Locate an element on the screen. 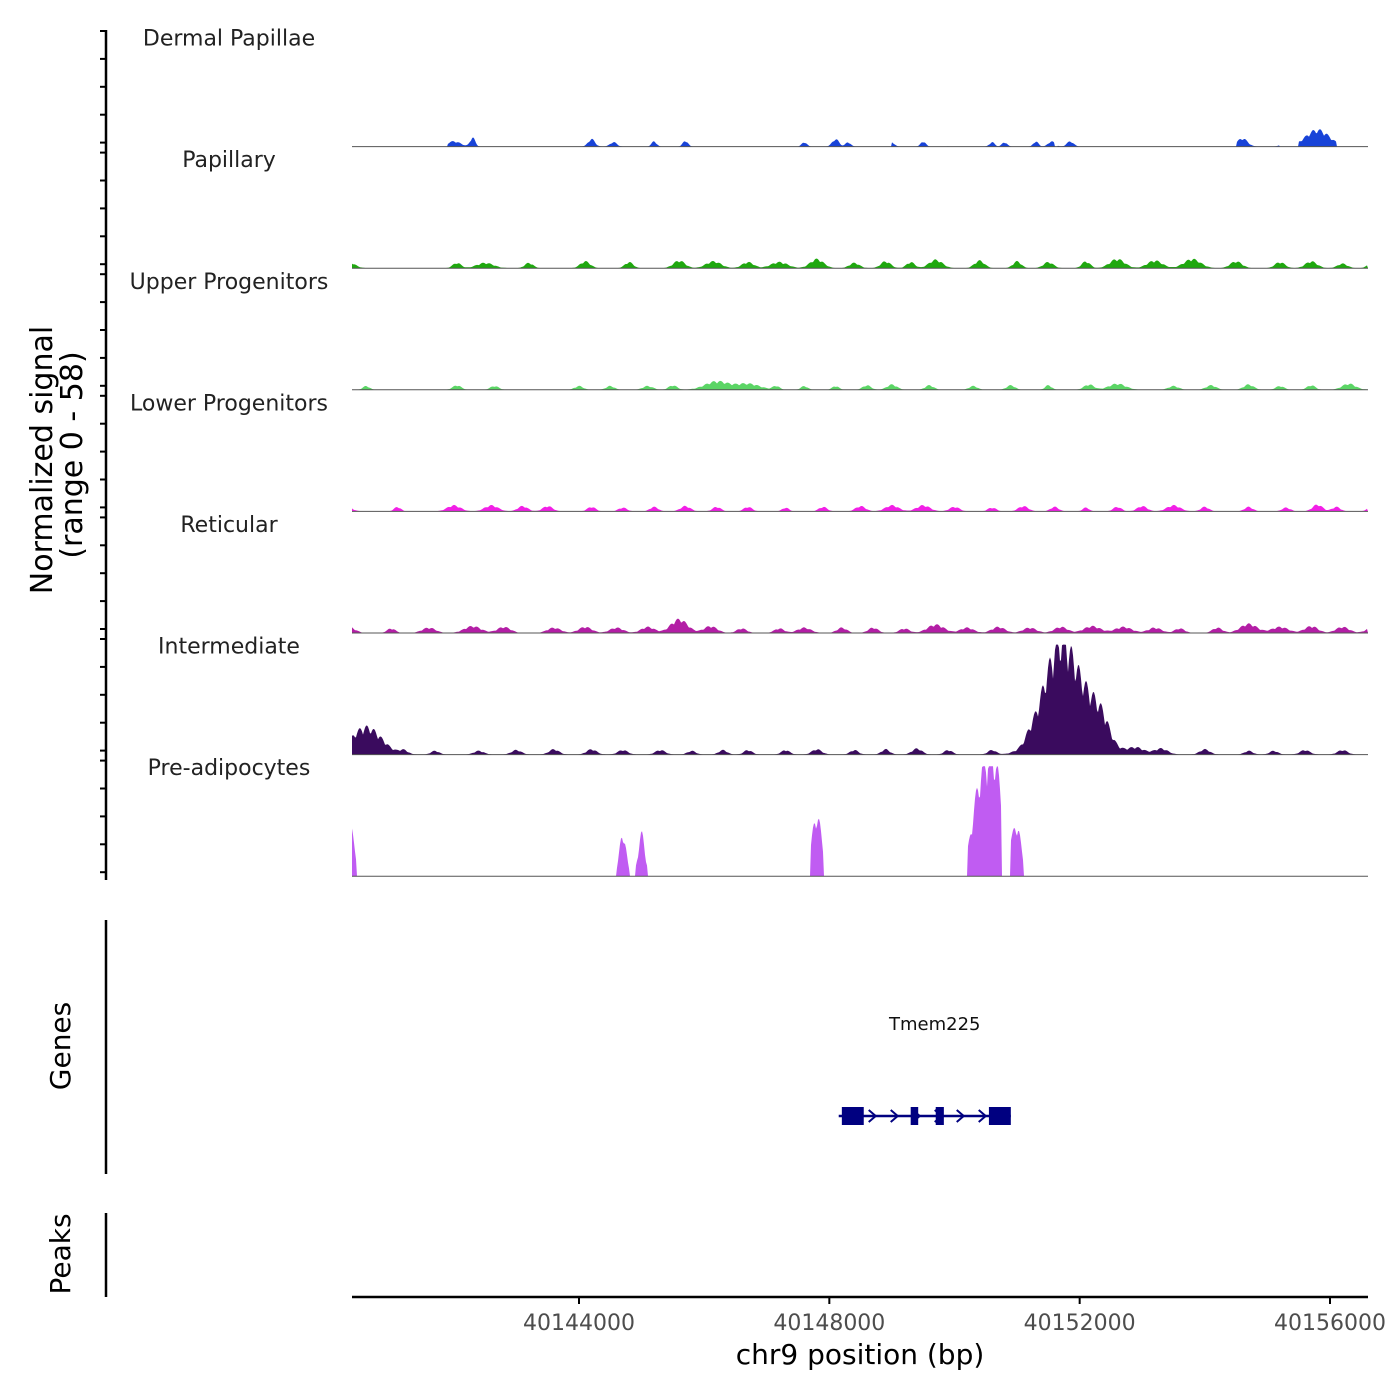 This screenshot has width=1400, height=1400. gene-tmem225: Tmem225 is located at coordinates (924, 1069).